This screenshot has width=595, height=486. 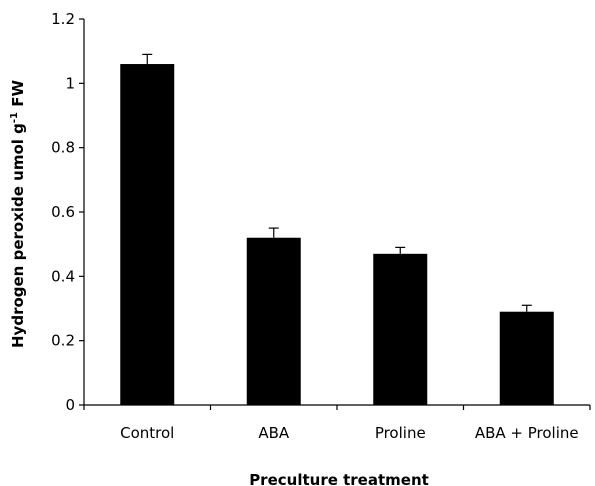 I want to click on y-tick-label: 0.4, so click(x=63, y=276).